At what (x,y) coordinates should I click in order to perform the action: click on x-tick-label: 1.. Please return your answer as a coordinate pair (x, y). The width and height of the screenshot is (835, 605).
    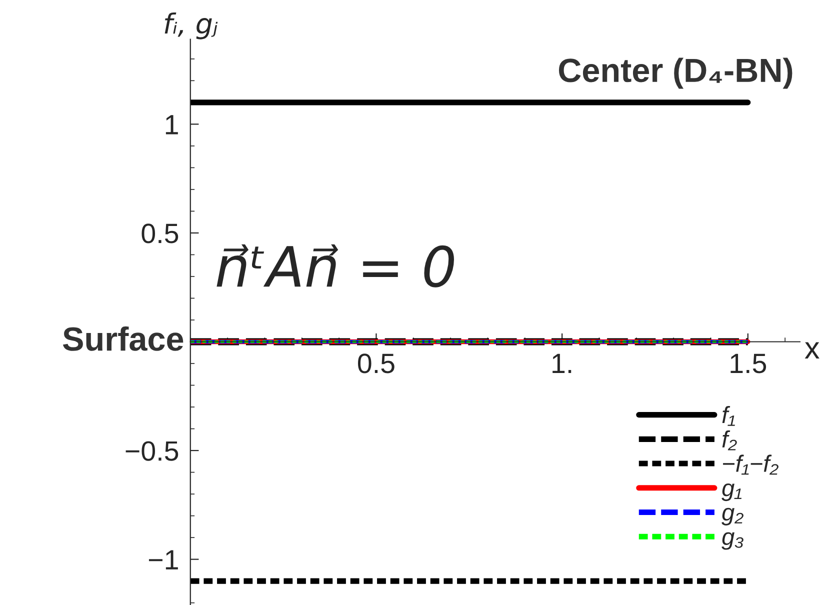
    Looking at the image, I should click on (562, 363).